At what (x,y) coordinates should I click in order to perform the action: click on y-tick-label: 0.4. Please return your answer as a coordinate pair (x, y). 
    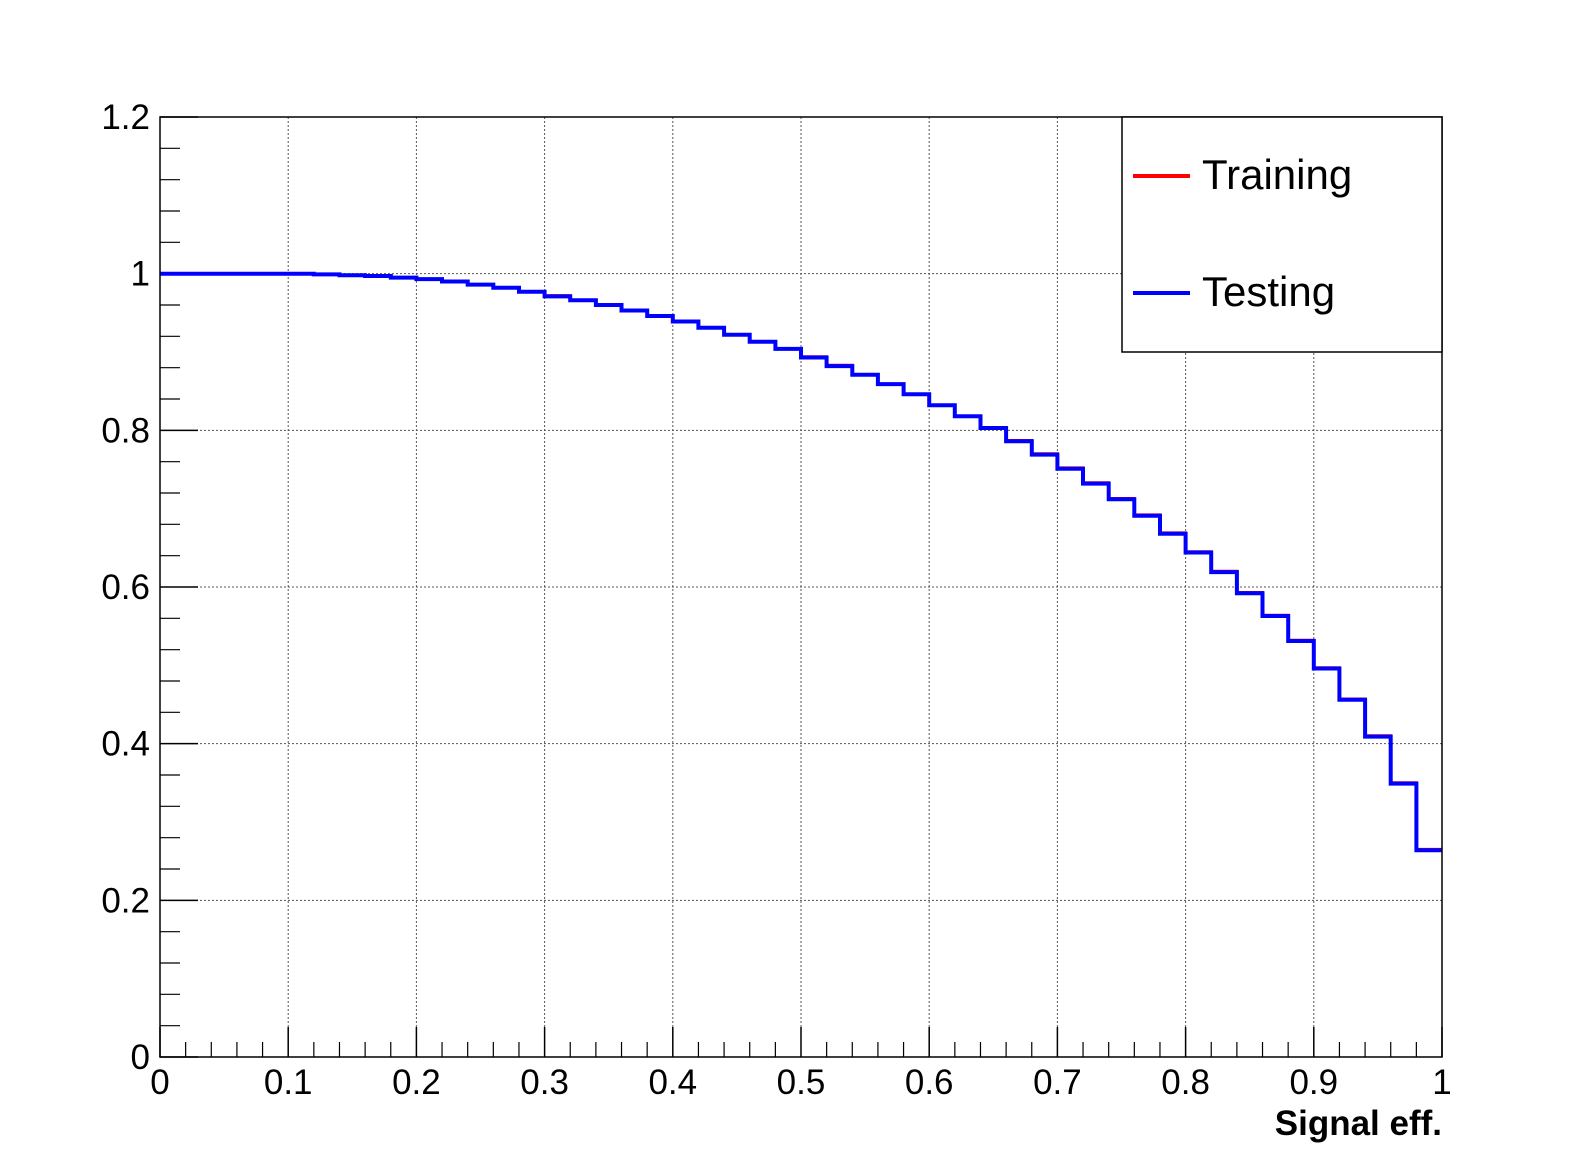
    Looking at the image, I should click on (125, 744).